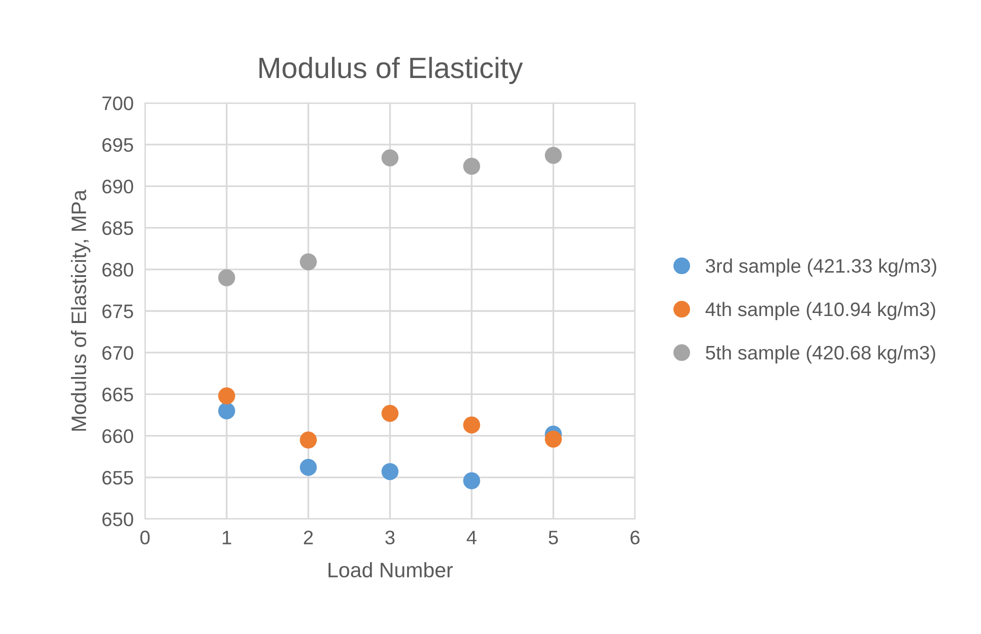  I want to click on x-tick-label: 1, so click(227, 537).